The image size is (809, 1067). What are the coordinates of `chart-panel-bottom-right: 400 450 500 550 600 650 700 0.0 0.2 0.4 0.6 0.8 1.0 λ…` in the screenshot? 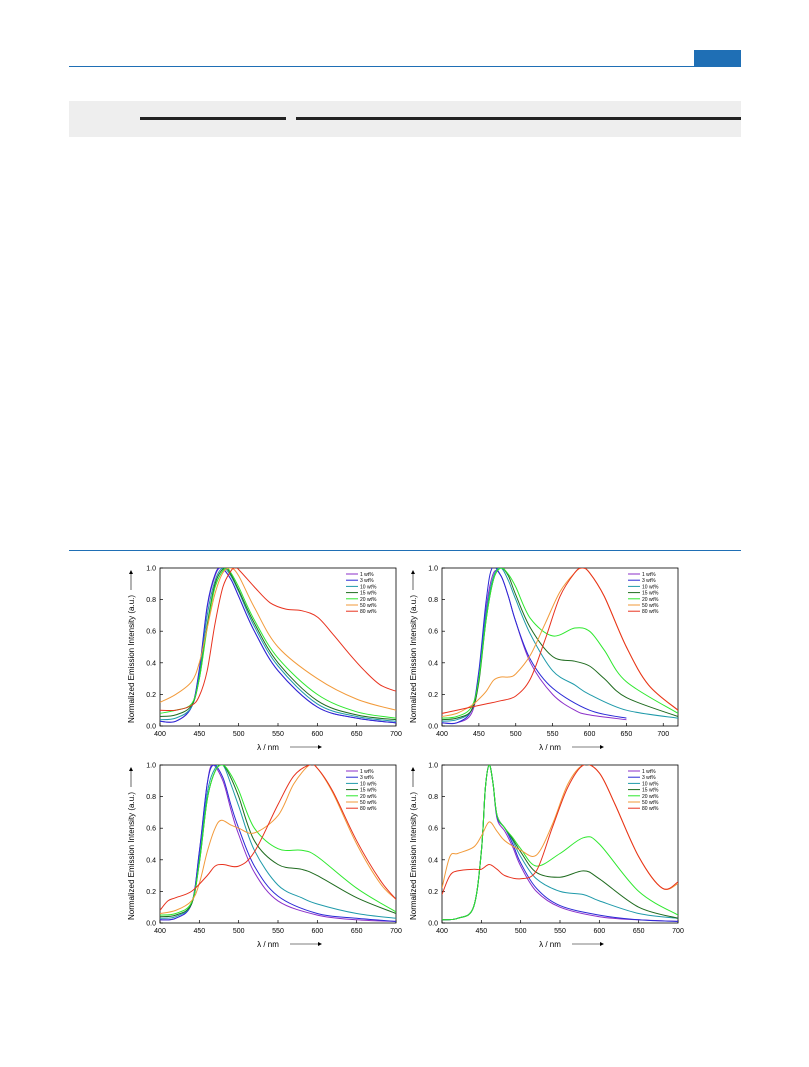 It's located at (546, 856).